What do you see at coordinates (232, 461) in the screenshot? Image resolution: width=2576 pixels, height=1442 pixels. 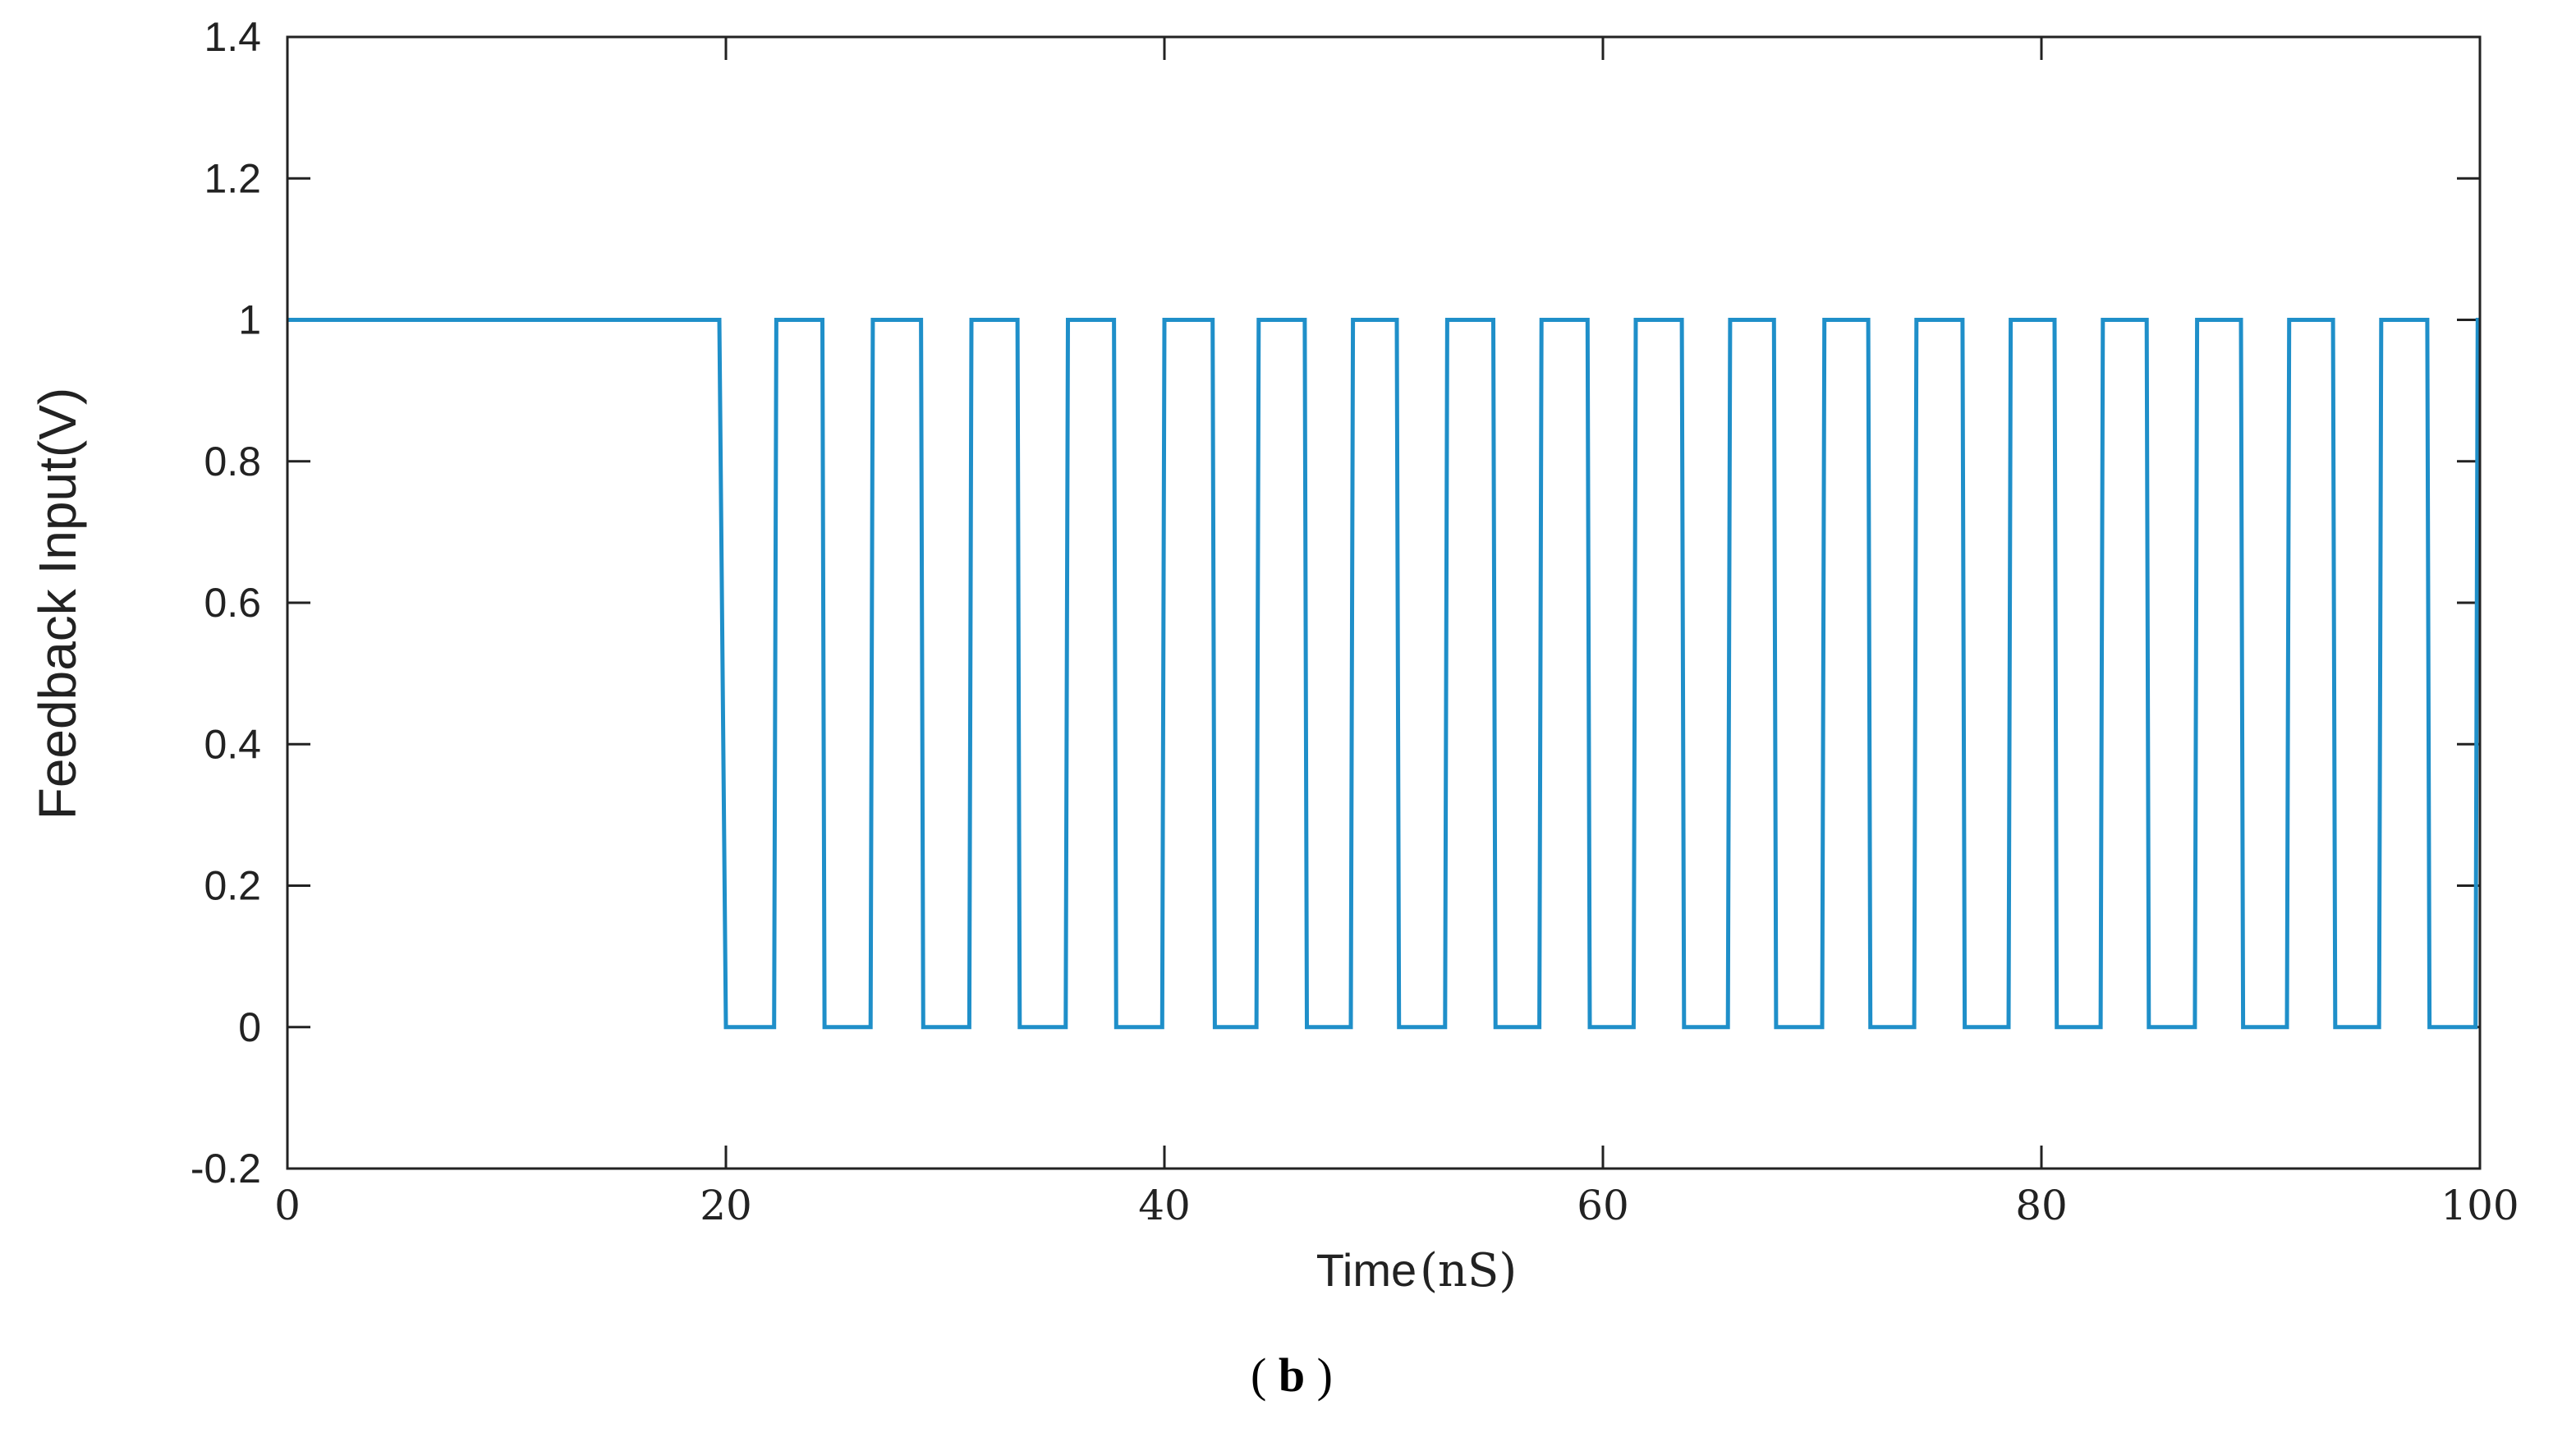 I see `y-tick-label: 0.8` at bounding box center [232, 461].